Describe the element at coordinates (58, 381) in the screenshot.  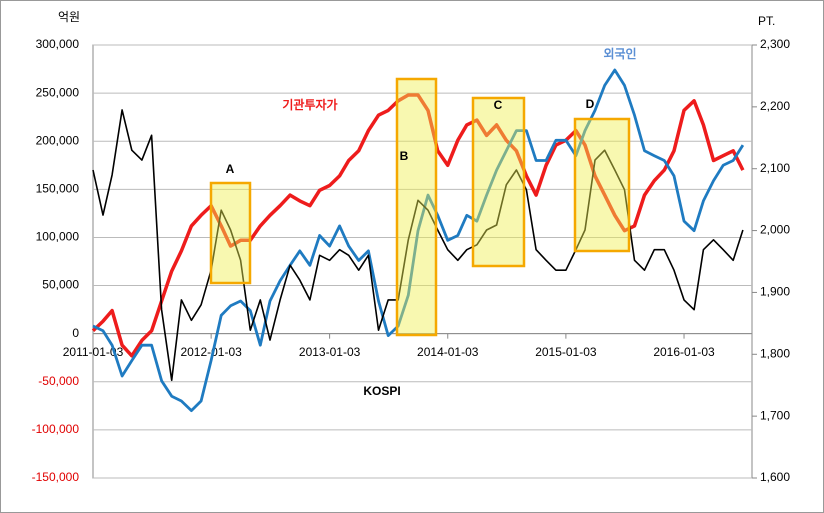
I see `y-tick-label: -50,000` at that location.